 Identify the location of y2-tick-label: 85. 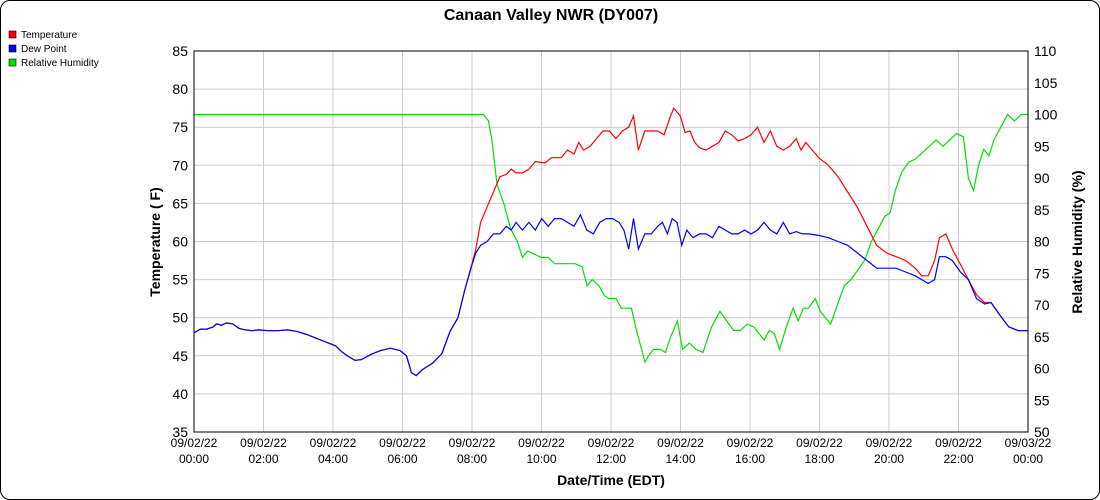
(1042, 210).